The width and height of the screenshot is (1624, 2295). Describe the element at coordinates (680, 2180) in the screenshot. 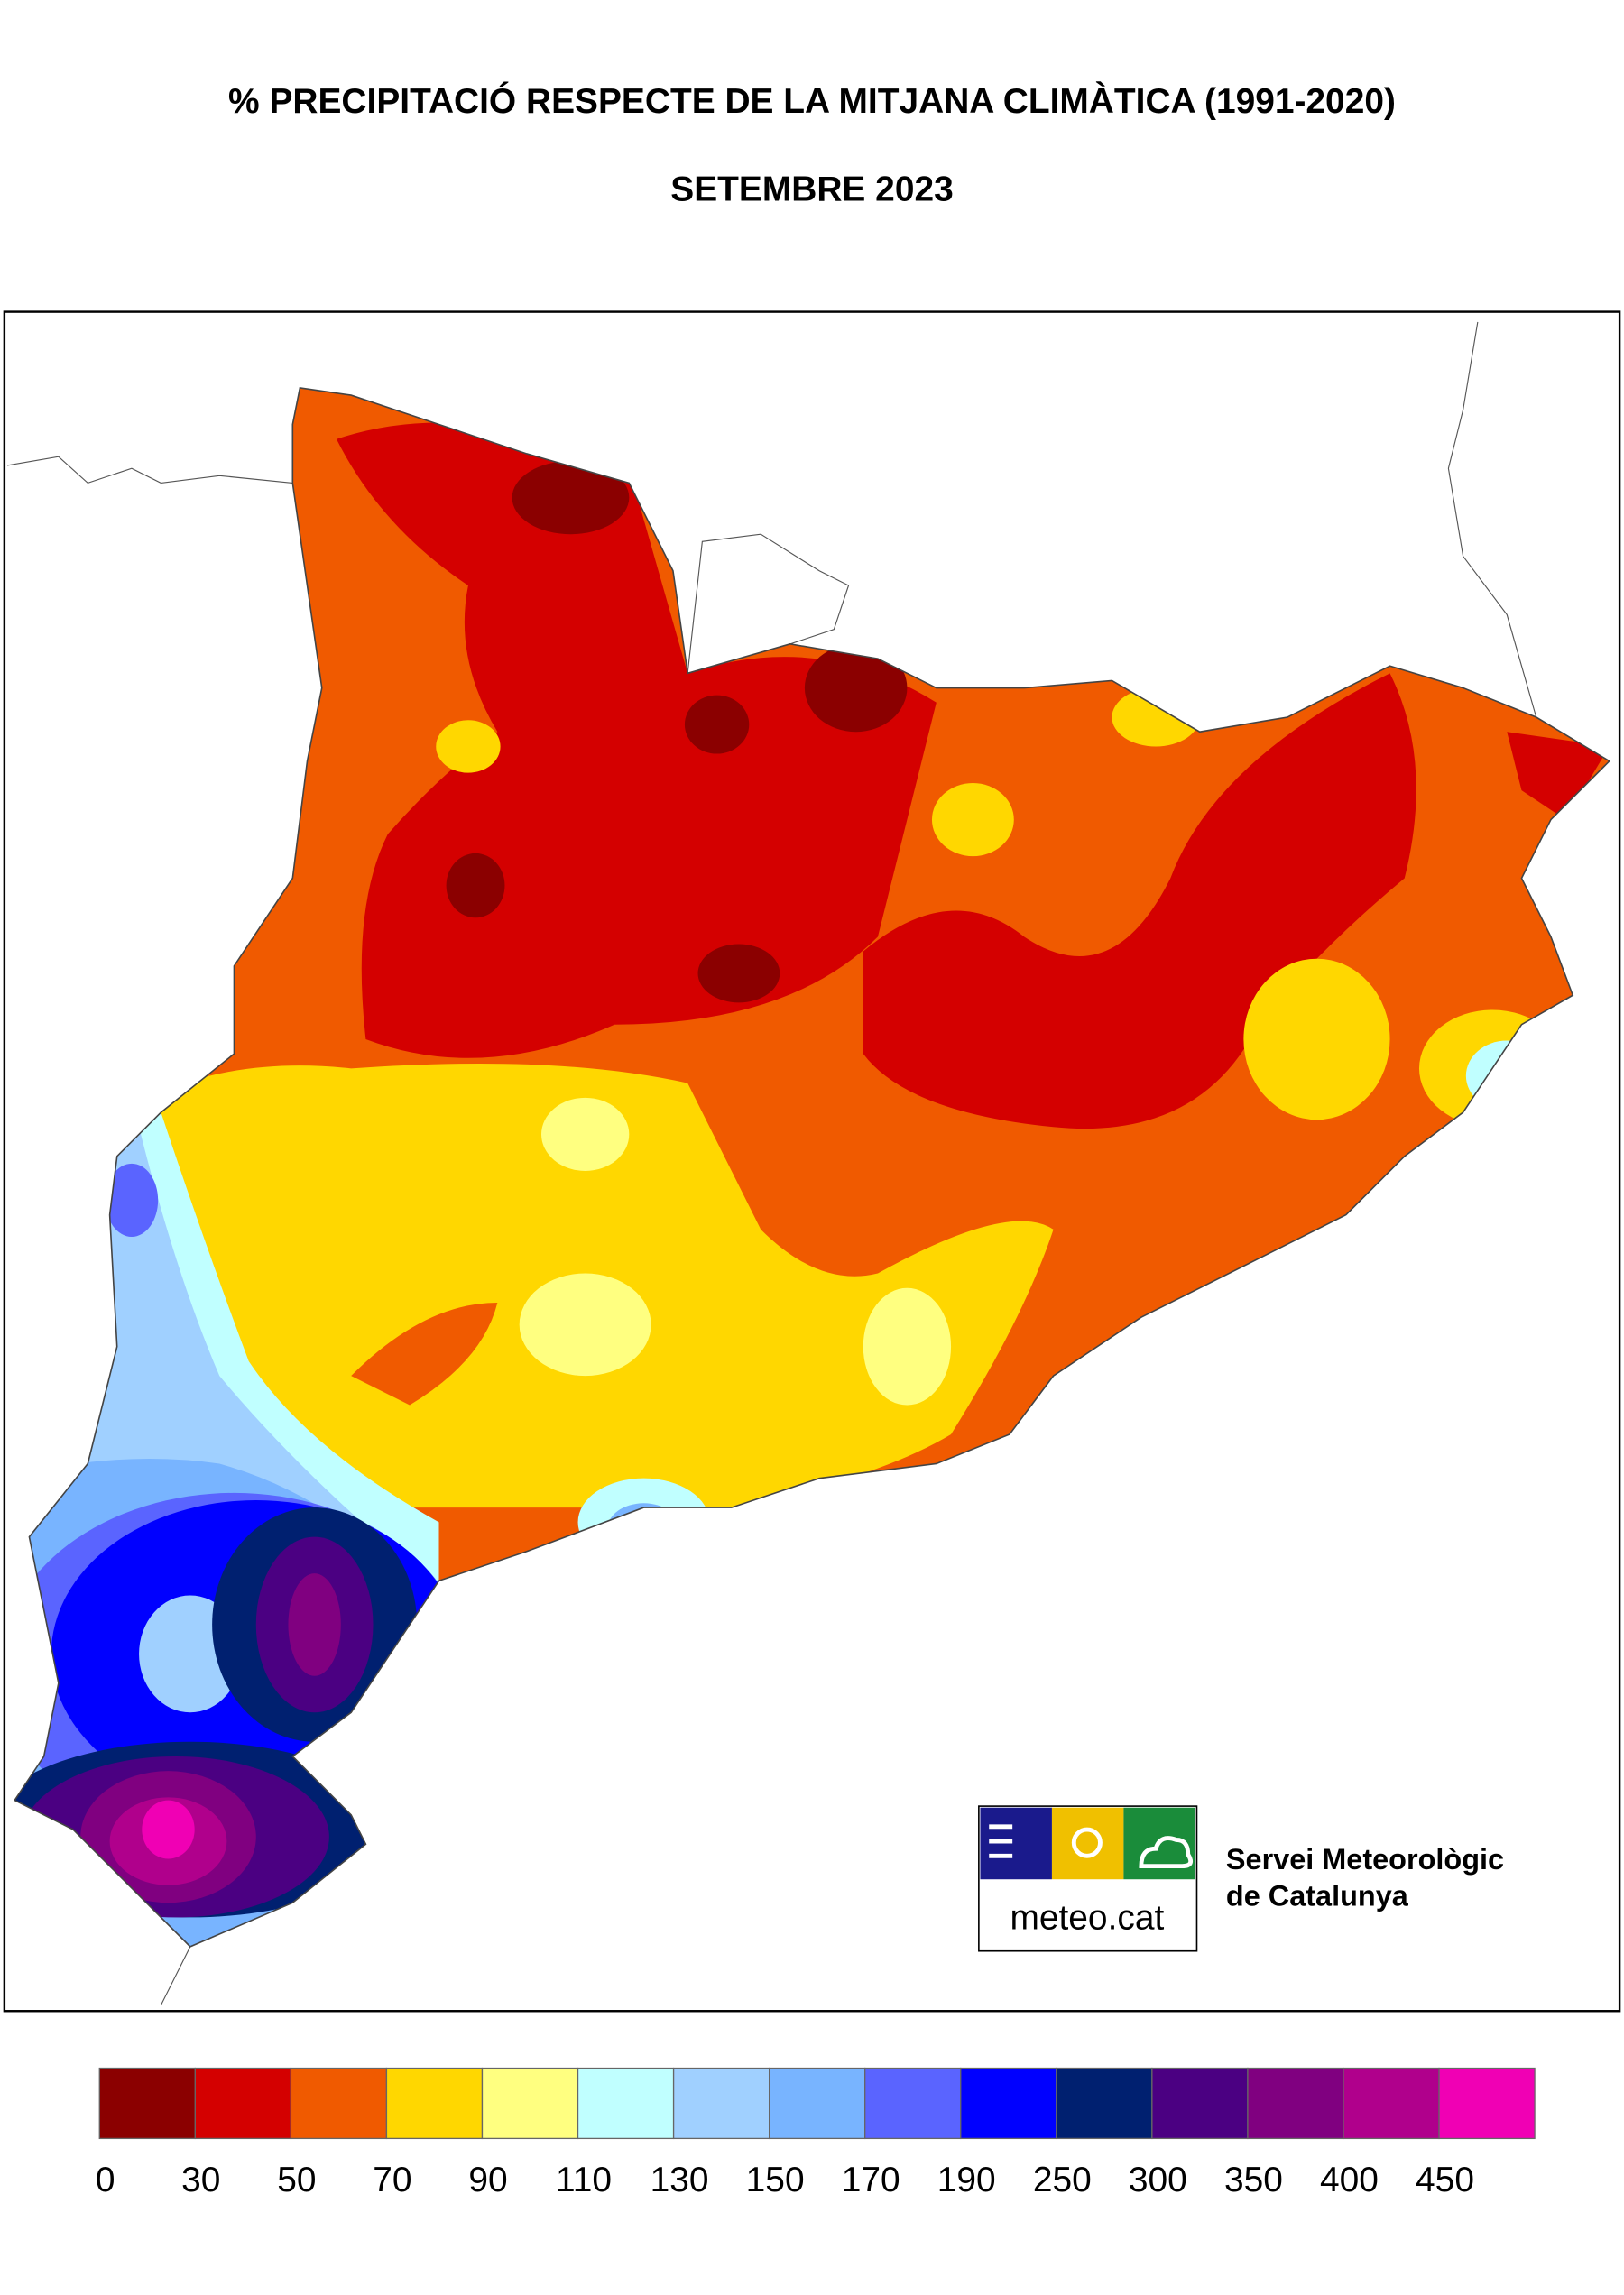

I see `legend-tick-label: 130` at that location.